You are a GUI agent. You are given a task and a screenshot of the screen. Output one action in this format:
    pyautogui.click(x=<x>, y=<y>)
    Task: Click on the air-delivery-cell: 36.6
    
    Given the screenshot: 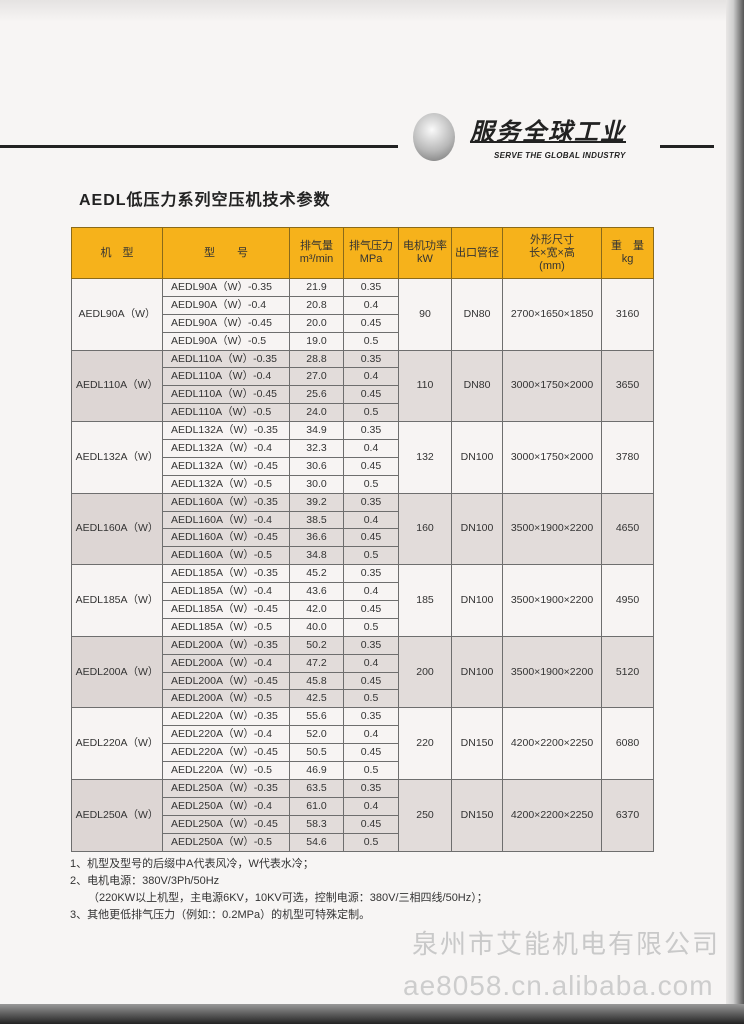 What is the action you would take?
    pyautogui.click(x=316, y=538)
    